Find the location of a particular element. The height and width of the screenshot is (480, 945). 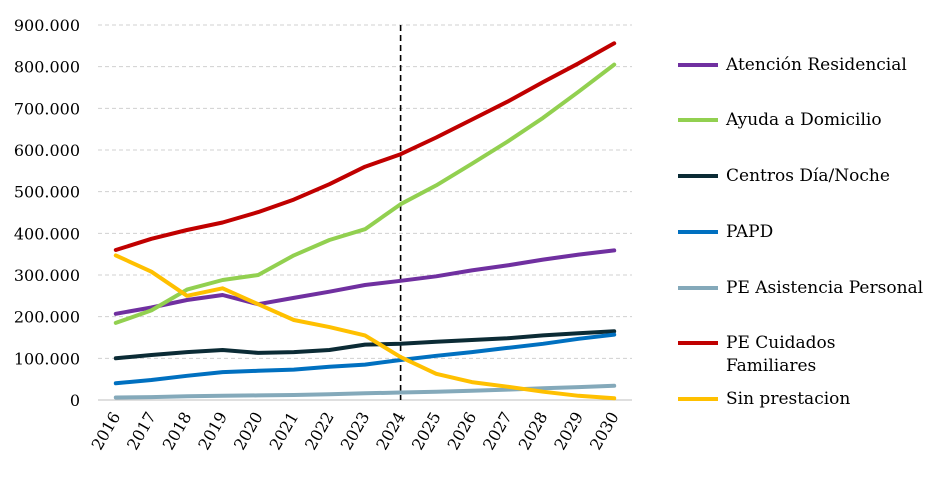

series-line-atenci-n-residencial is located at coordinates (365, 282).